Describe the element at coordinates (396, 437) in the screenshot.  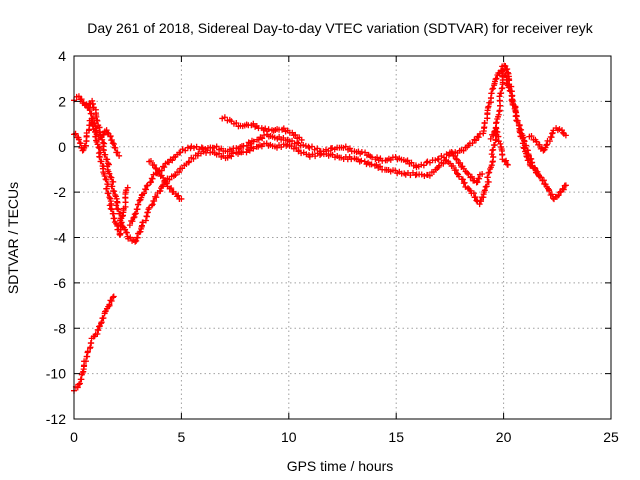
I see `x-tick-label: 15` at that location.